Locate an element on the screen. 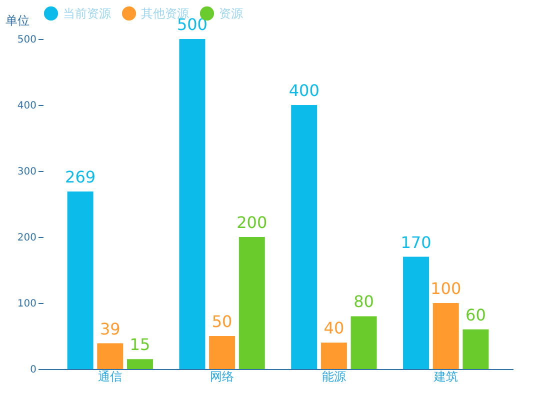  y-tick-label: 200 is located at coordinates (26, 238).